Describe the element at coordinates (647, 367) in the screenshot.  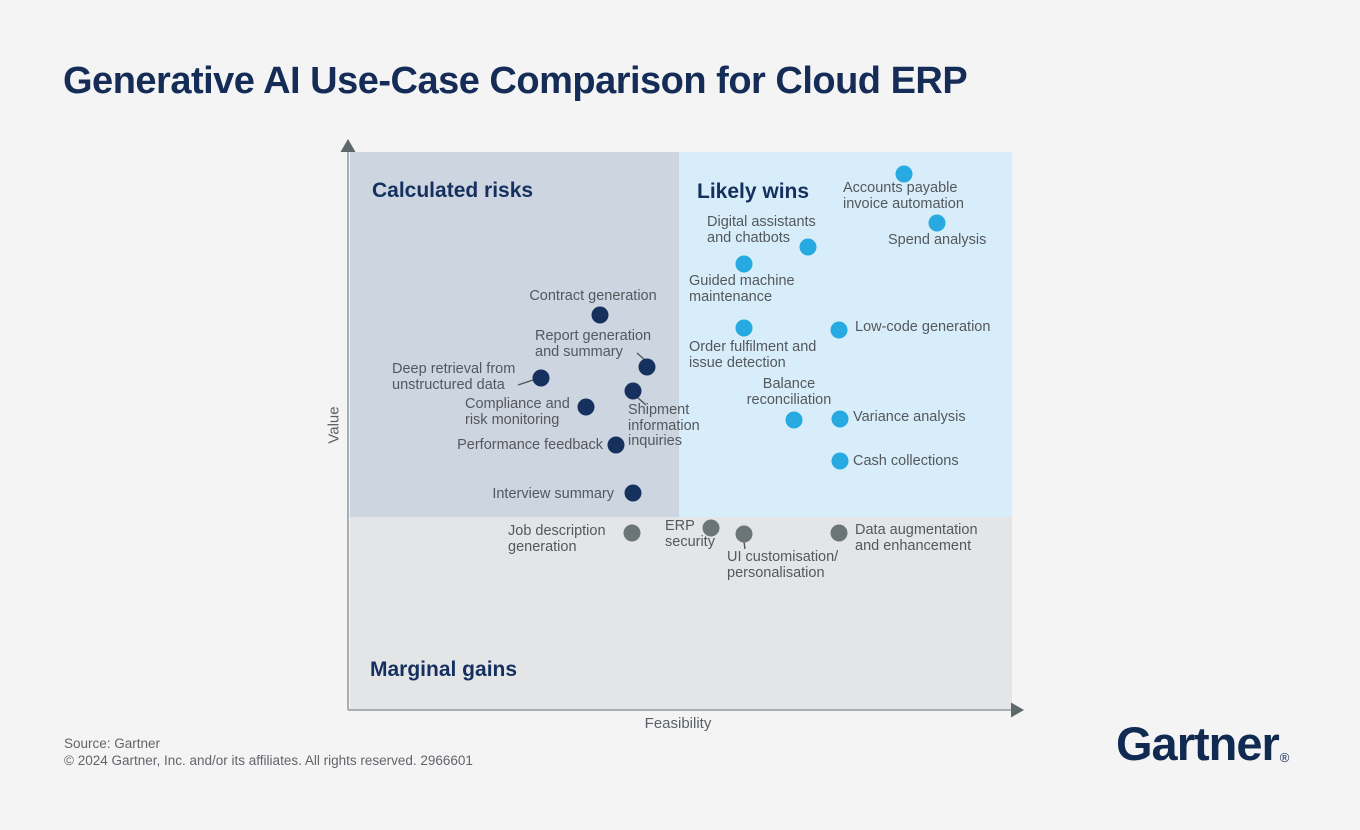
I see `data-point-report-generation-and-summary` at that location.